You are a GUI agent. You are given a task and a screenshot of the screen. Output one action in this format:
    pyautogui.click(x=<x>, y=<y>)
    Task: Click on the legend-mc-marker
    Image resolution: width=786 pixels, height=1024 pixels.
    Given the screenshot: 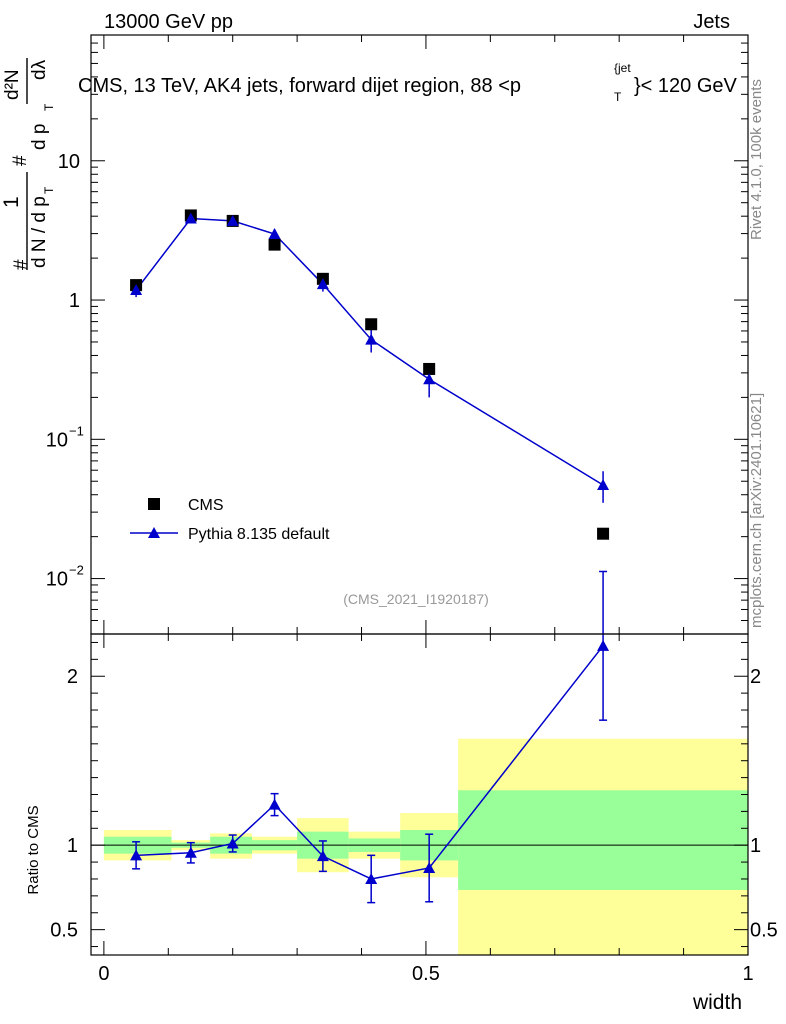 What is the action you would take?
    pyautogui.click(x=154, y=532)
    